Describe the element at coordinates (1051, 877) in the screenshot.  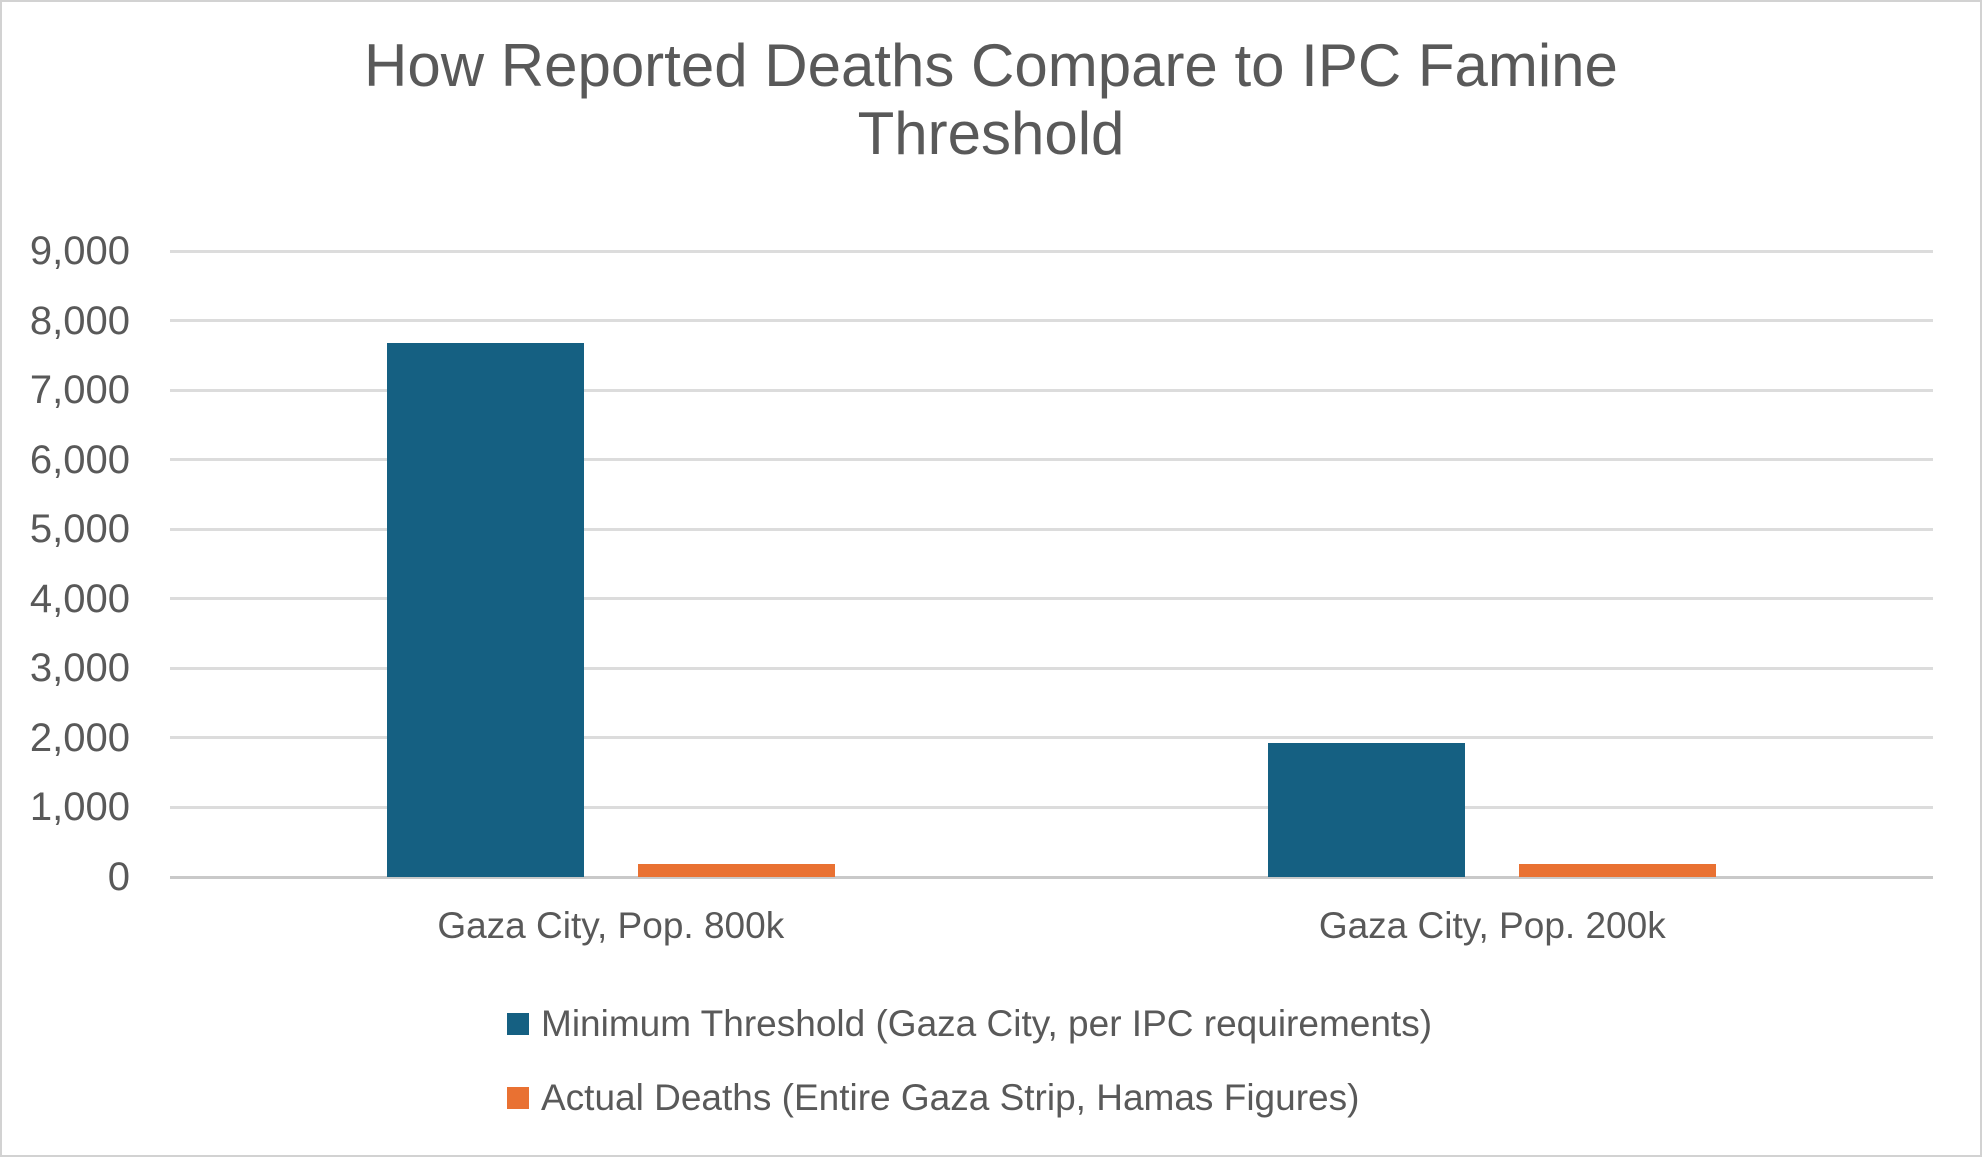
I see `x-axis-line` at that location.